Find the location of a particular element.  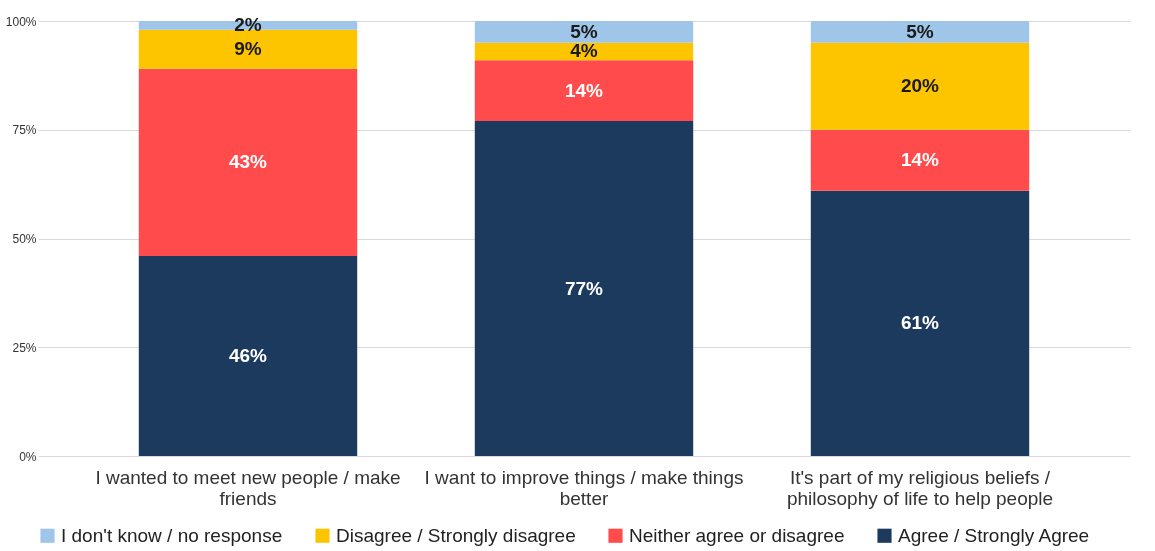

x-tick-label: I want to improve things / make things better is located at coordinates (584, 487).